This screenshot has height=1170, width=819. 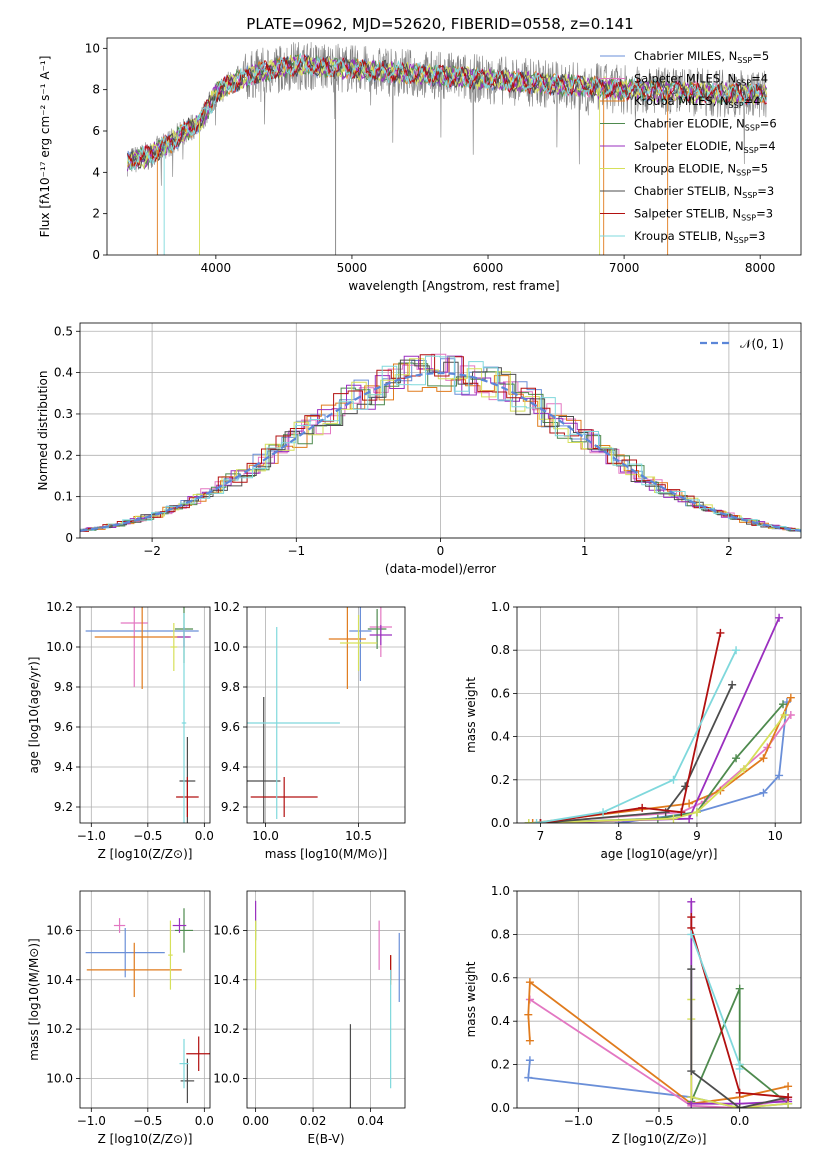 What do you see at coordinates (684, 57) in the screenshot?
I see `legend-item: Chabrier MILES, NSSP=5` at bounding box center [684, 57].